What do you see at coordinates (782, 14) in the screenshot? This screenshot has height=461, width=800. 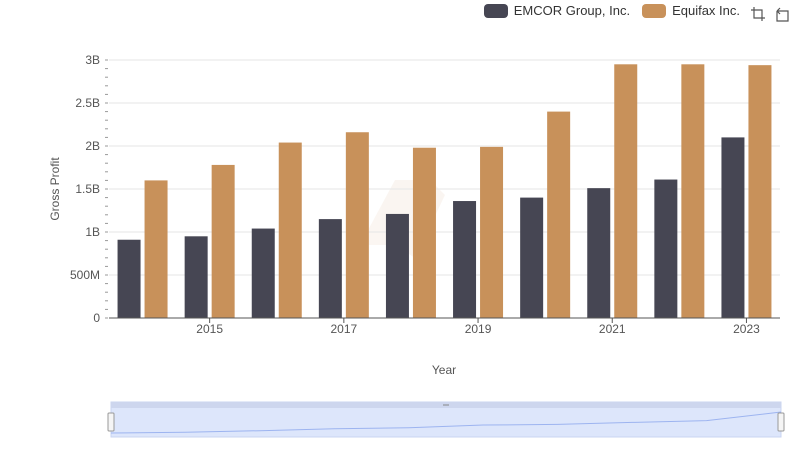 I see `zoom-reset-icon` at bounding box center [782, 14].